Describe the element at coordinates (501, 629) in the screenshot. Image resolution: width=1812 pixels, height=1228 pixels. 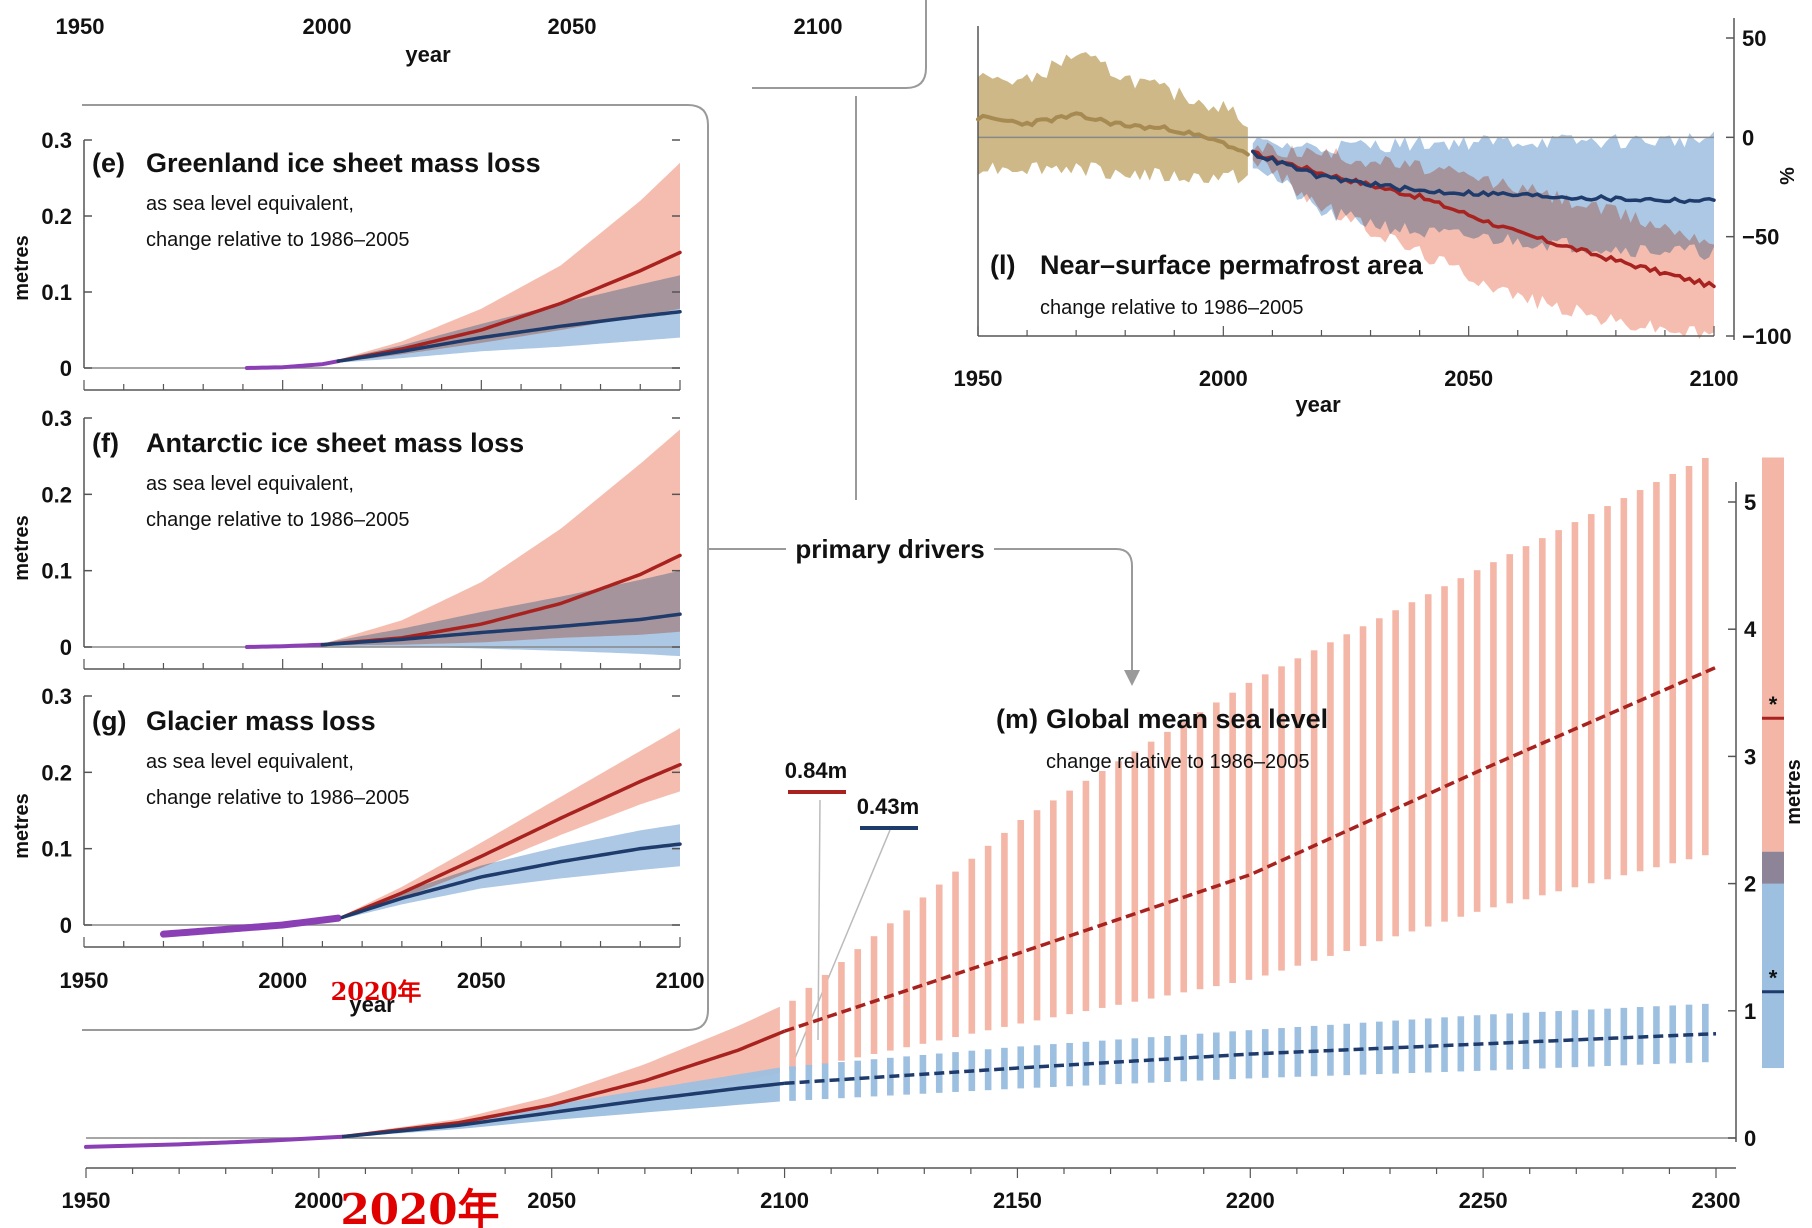
I see `line-low` at that location.